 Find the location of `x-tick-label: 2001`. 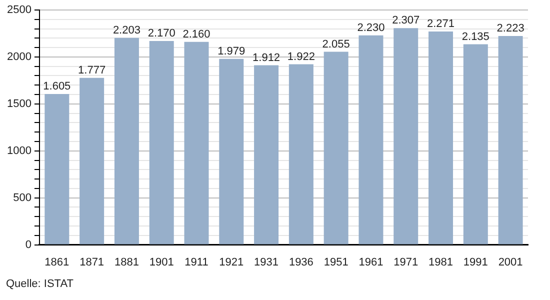

x-tick-label: 2001 is located at coordinates (510, 262).